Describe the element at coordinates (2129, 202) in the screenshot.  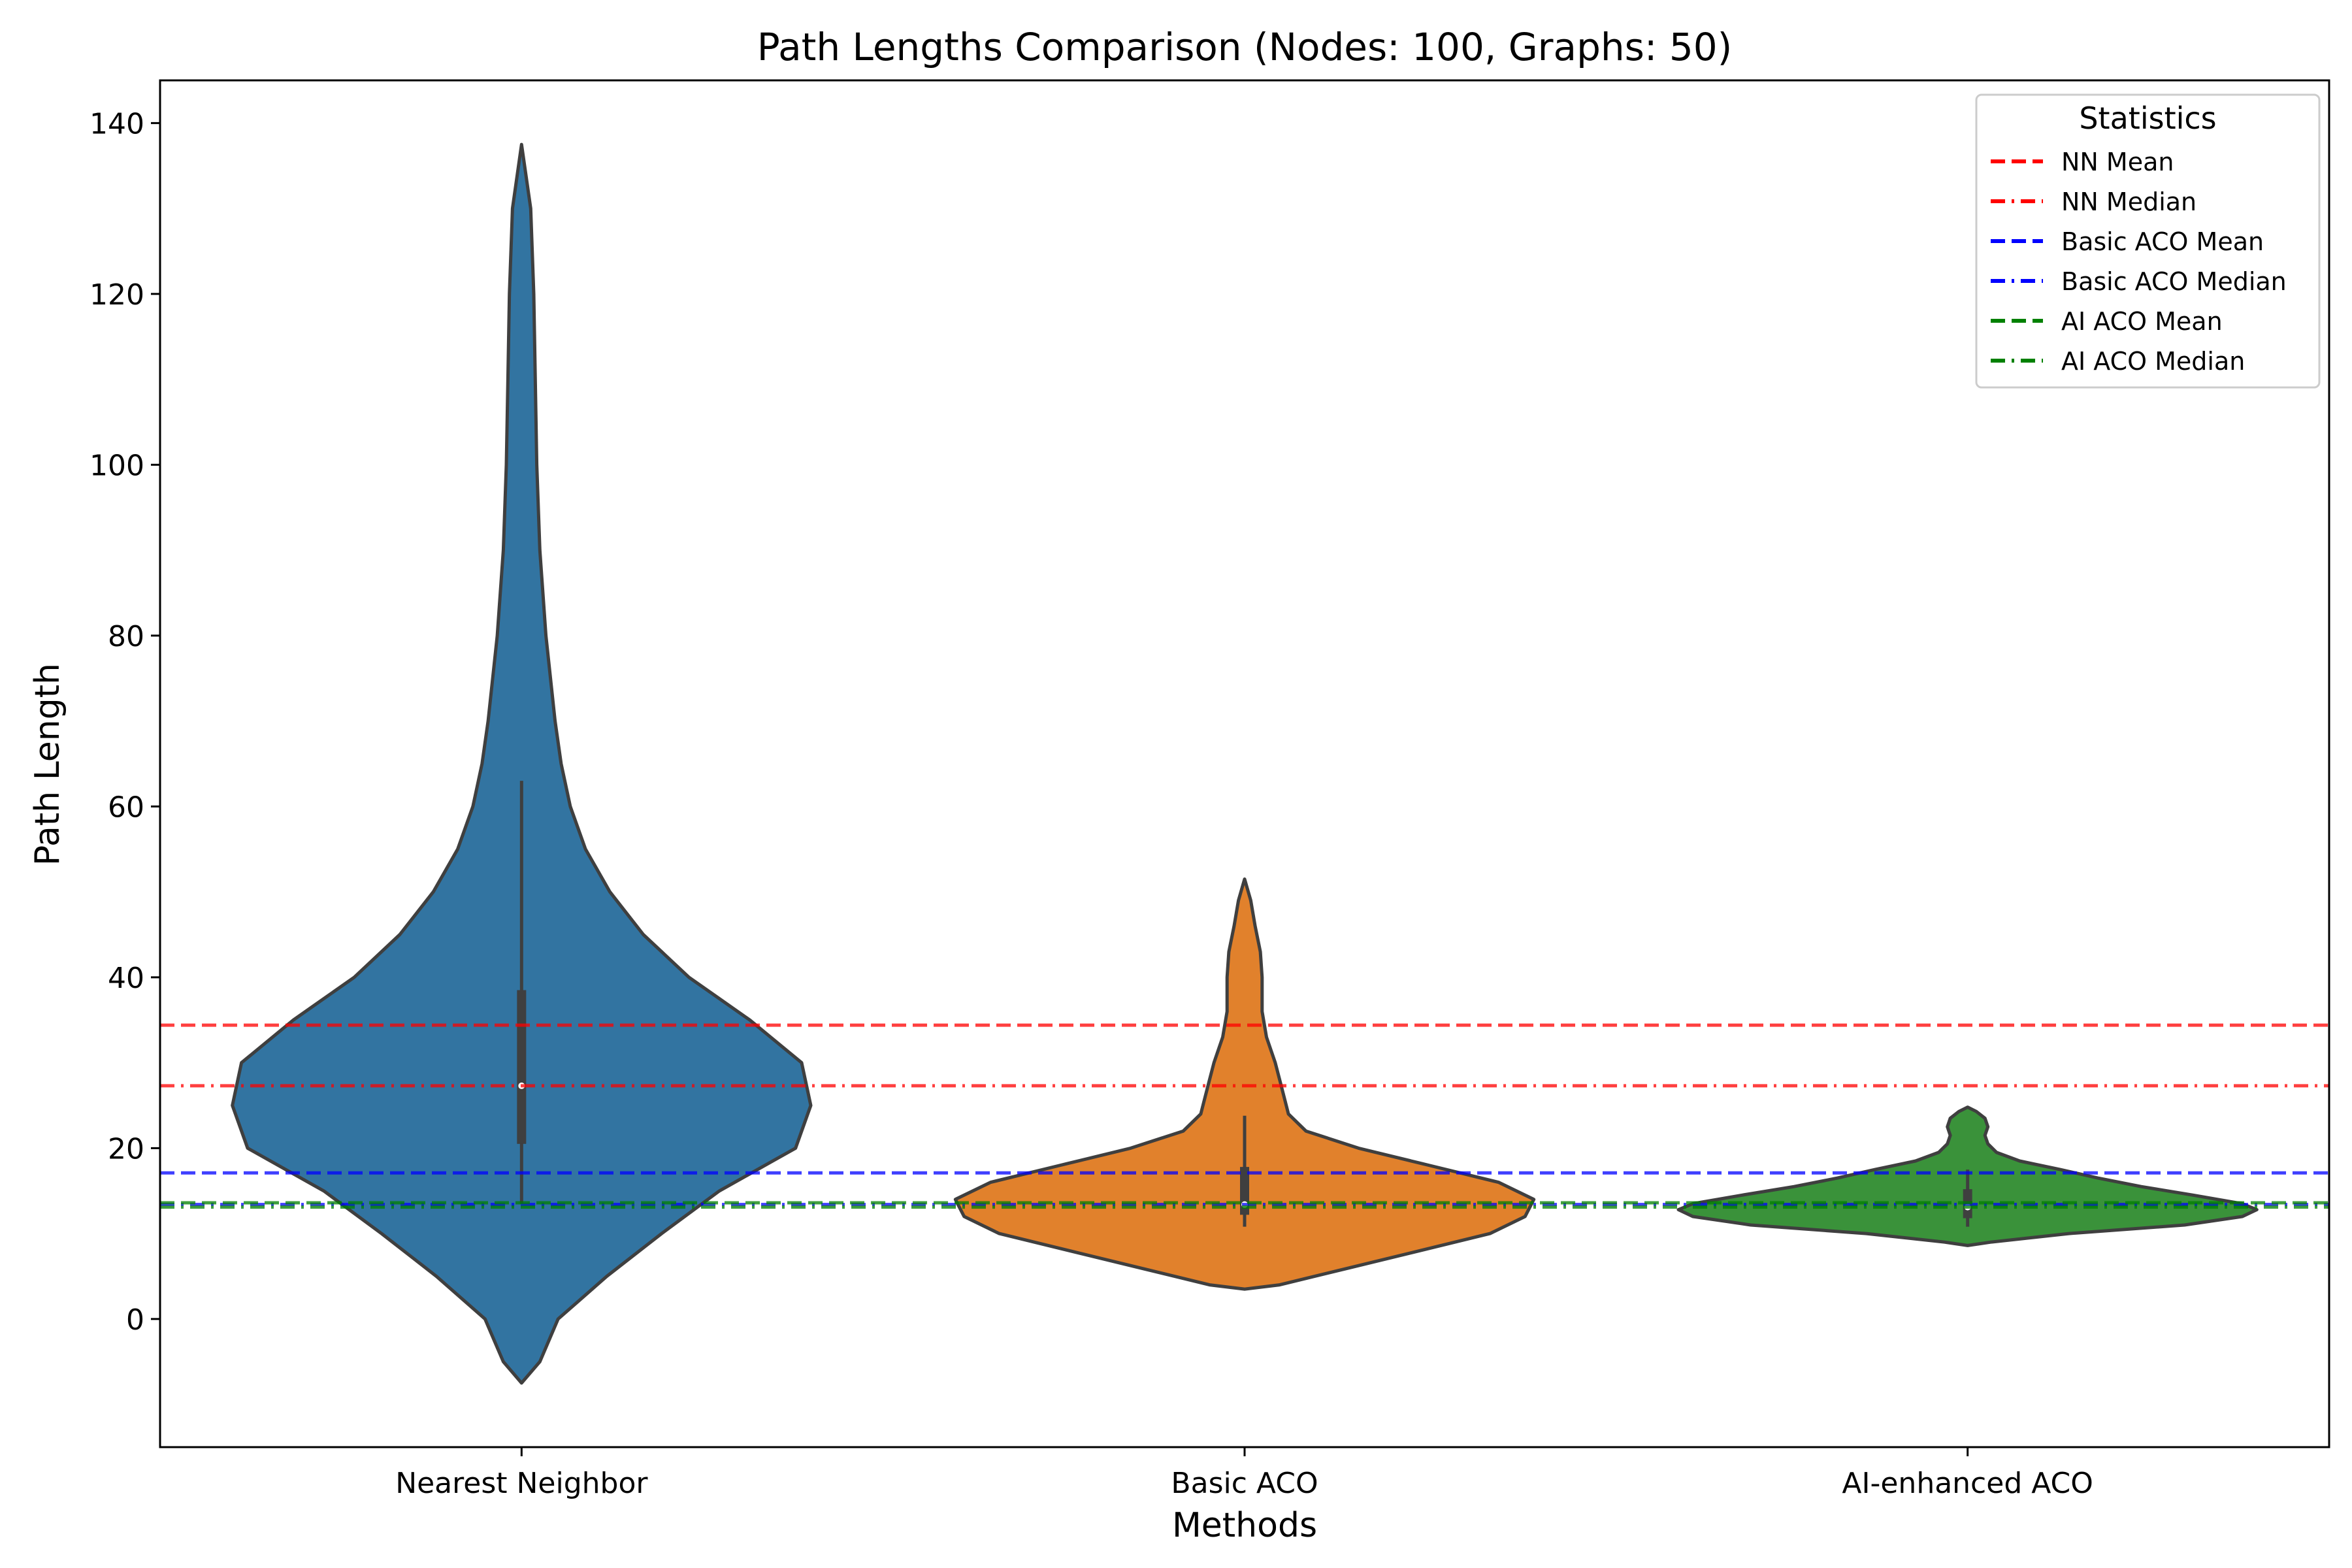
I see `legend-label: NN Median` at that location.